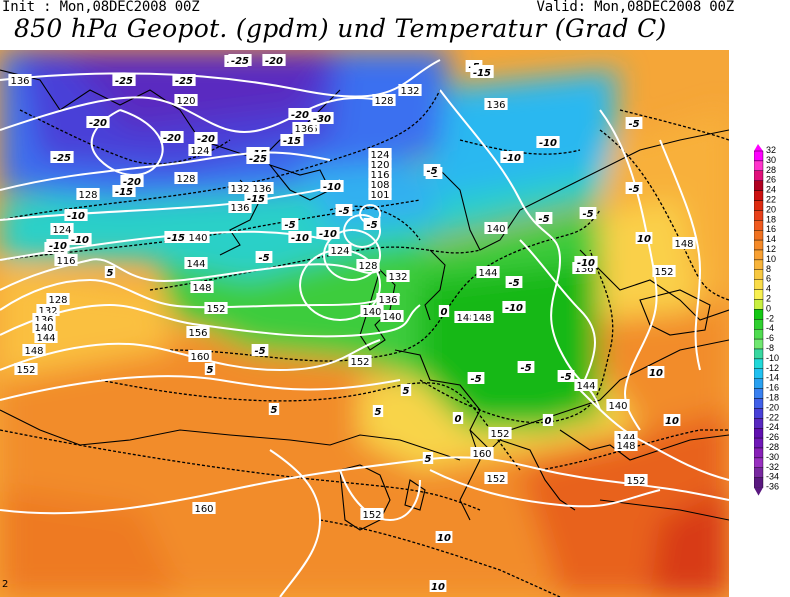 The height and width of the screenshot is (597, 790). What do you see at coordinates (406, 391) in the screenshot?
I see `temperature-label: 5` at bounding box center [406, 391].